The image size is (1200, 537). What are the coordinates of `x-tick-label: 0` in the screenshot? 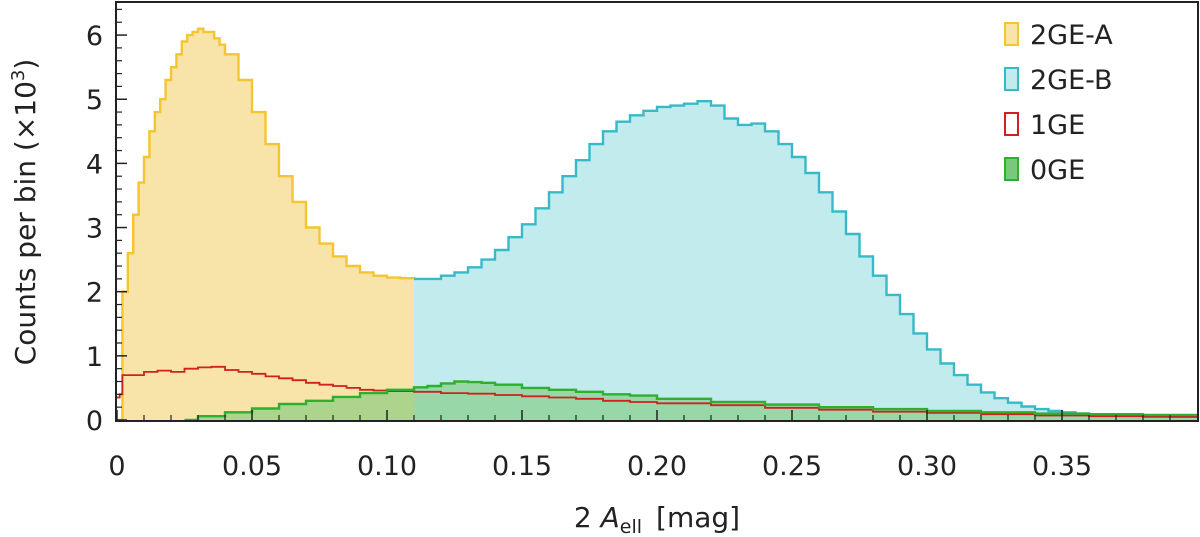 It's located at (116, 466).